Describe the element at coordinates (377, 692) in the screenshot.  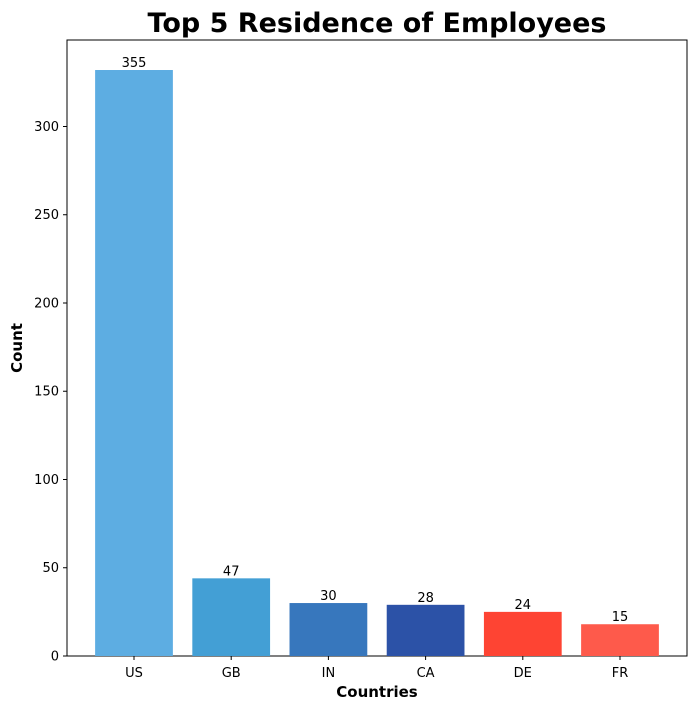
I see `x-axis-label: Countries` at that location.